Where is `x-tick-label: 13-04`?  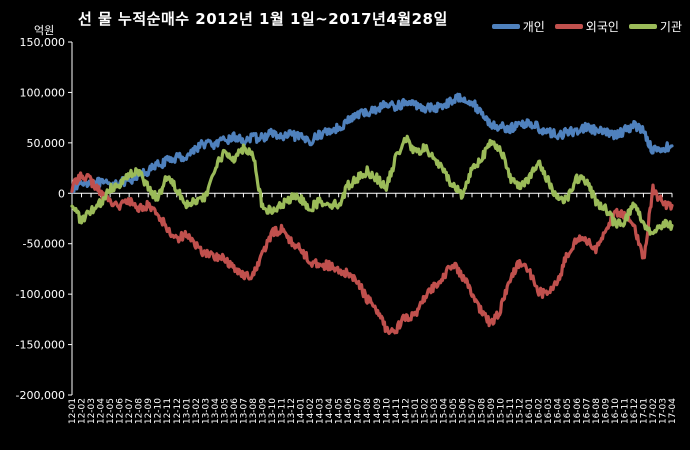
x-tick-label: 13-04 is located at coordinates (216, 411).